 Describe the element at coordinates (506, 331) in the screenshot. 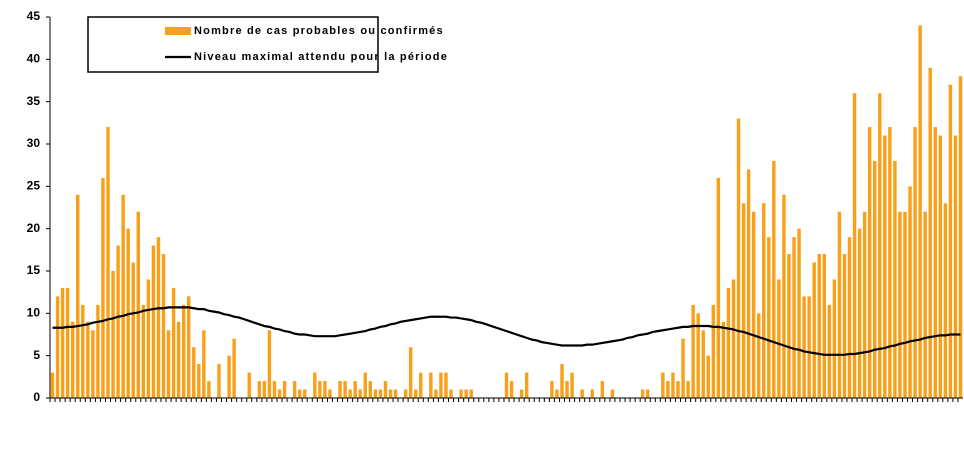

I see `line` at that location.